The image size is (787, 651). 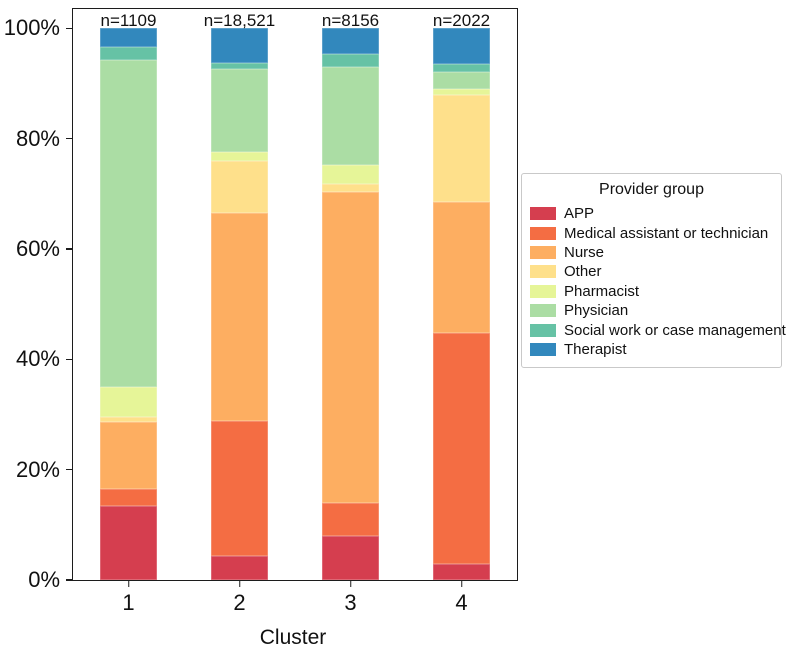 I want to click on legend-item: Physician, so click(x=651, y=310).